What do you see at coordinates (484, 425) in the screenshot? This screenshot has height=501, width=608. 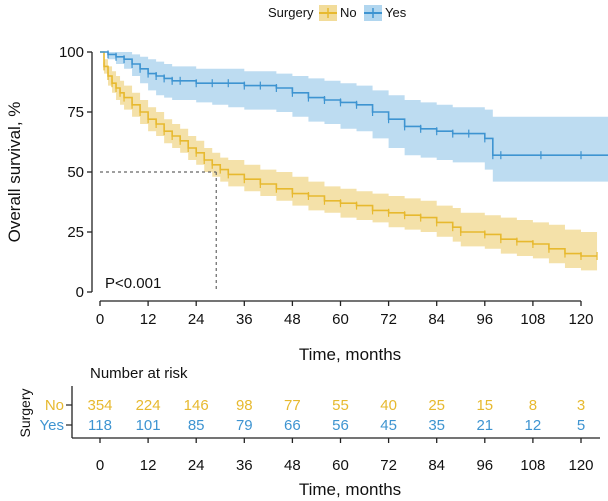 I see `risk-count-yes: 21` at bounding box center [484, 425].